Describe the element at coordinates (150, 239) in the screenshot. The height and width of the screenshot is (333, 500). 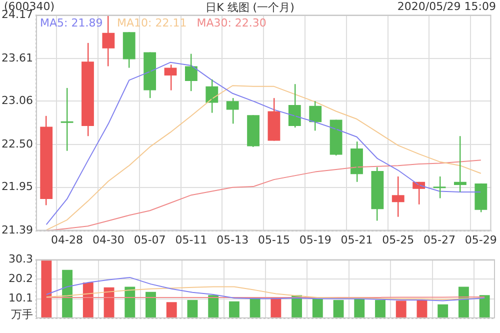
I see `x-tick-label: 05-07` at that location.